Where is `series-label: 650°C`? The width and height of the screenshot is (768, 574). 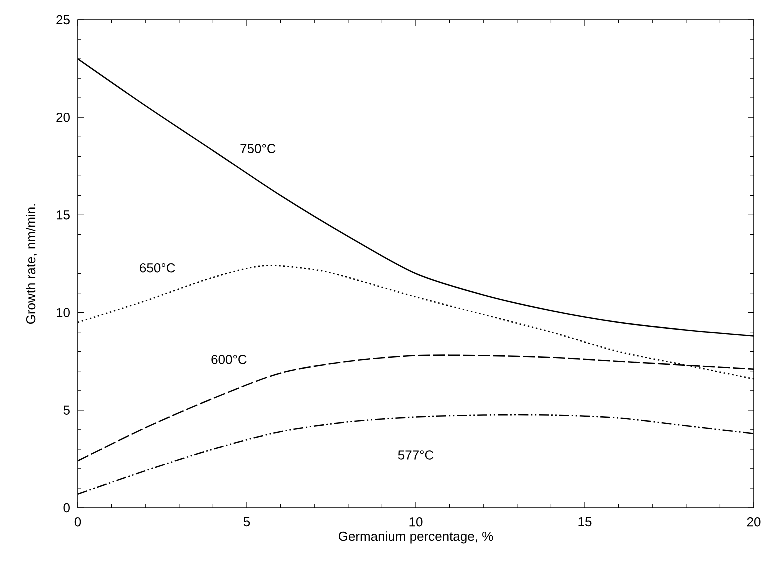
series-label: 650°C is located at coordinates (158, 268).